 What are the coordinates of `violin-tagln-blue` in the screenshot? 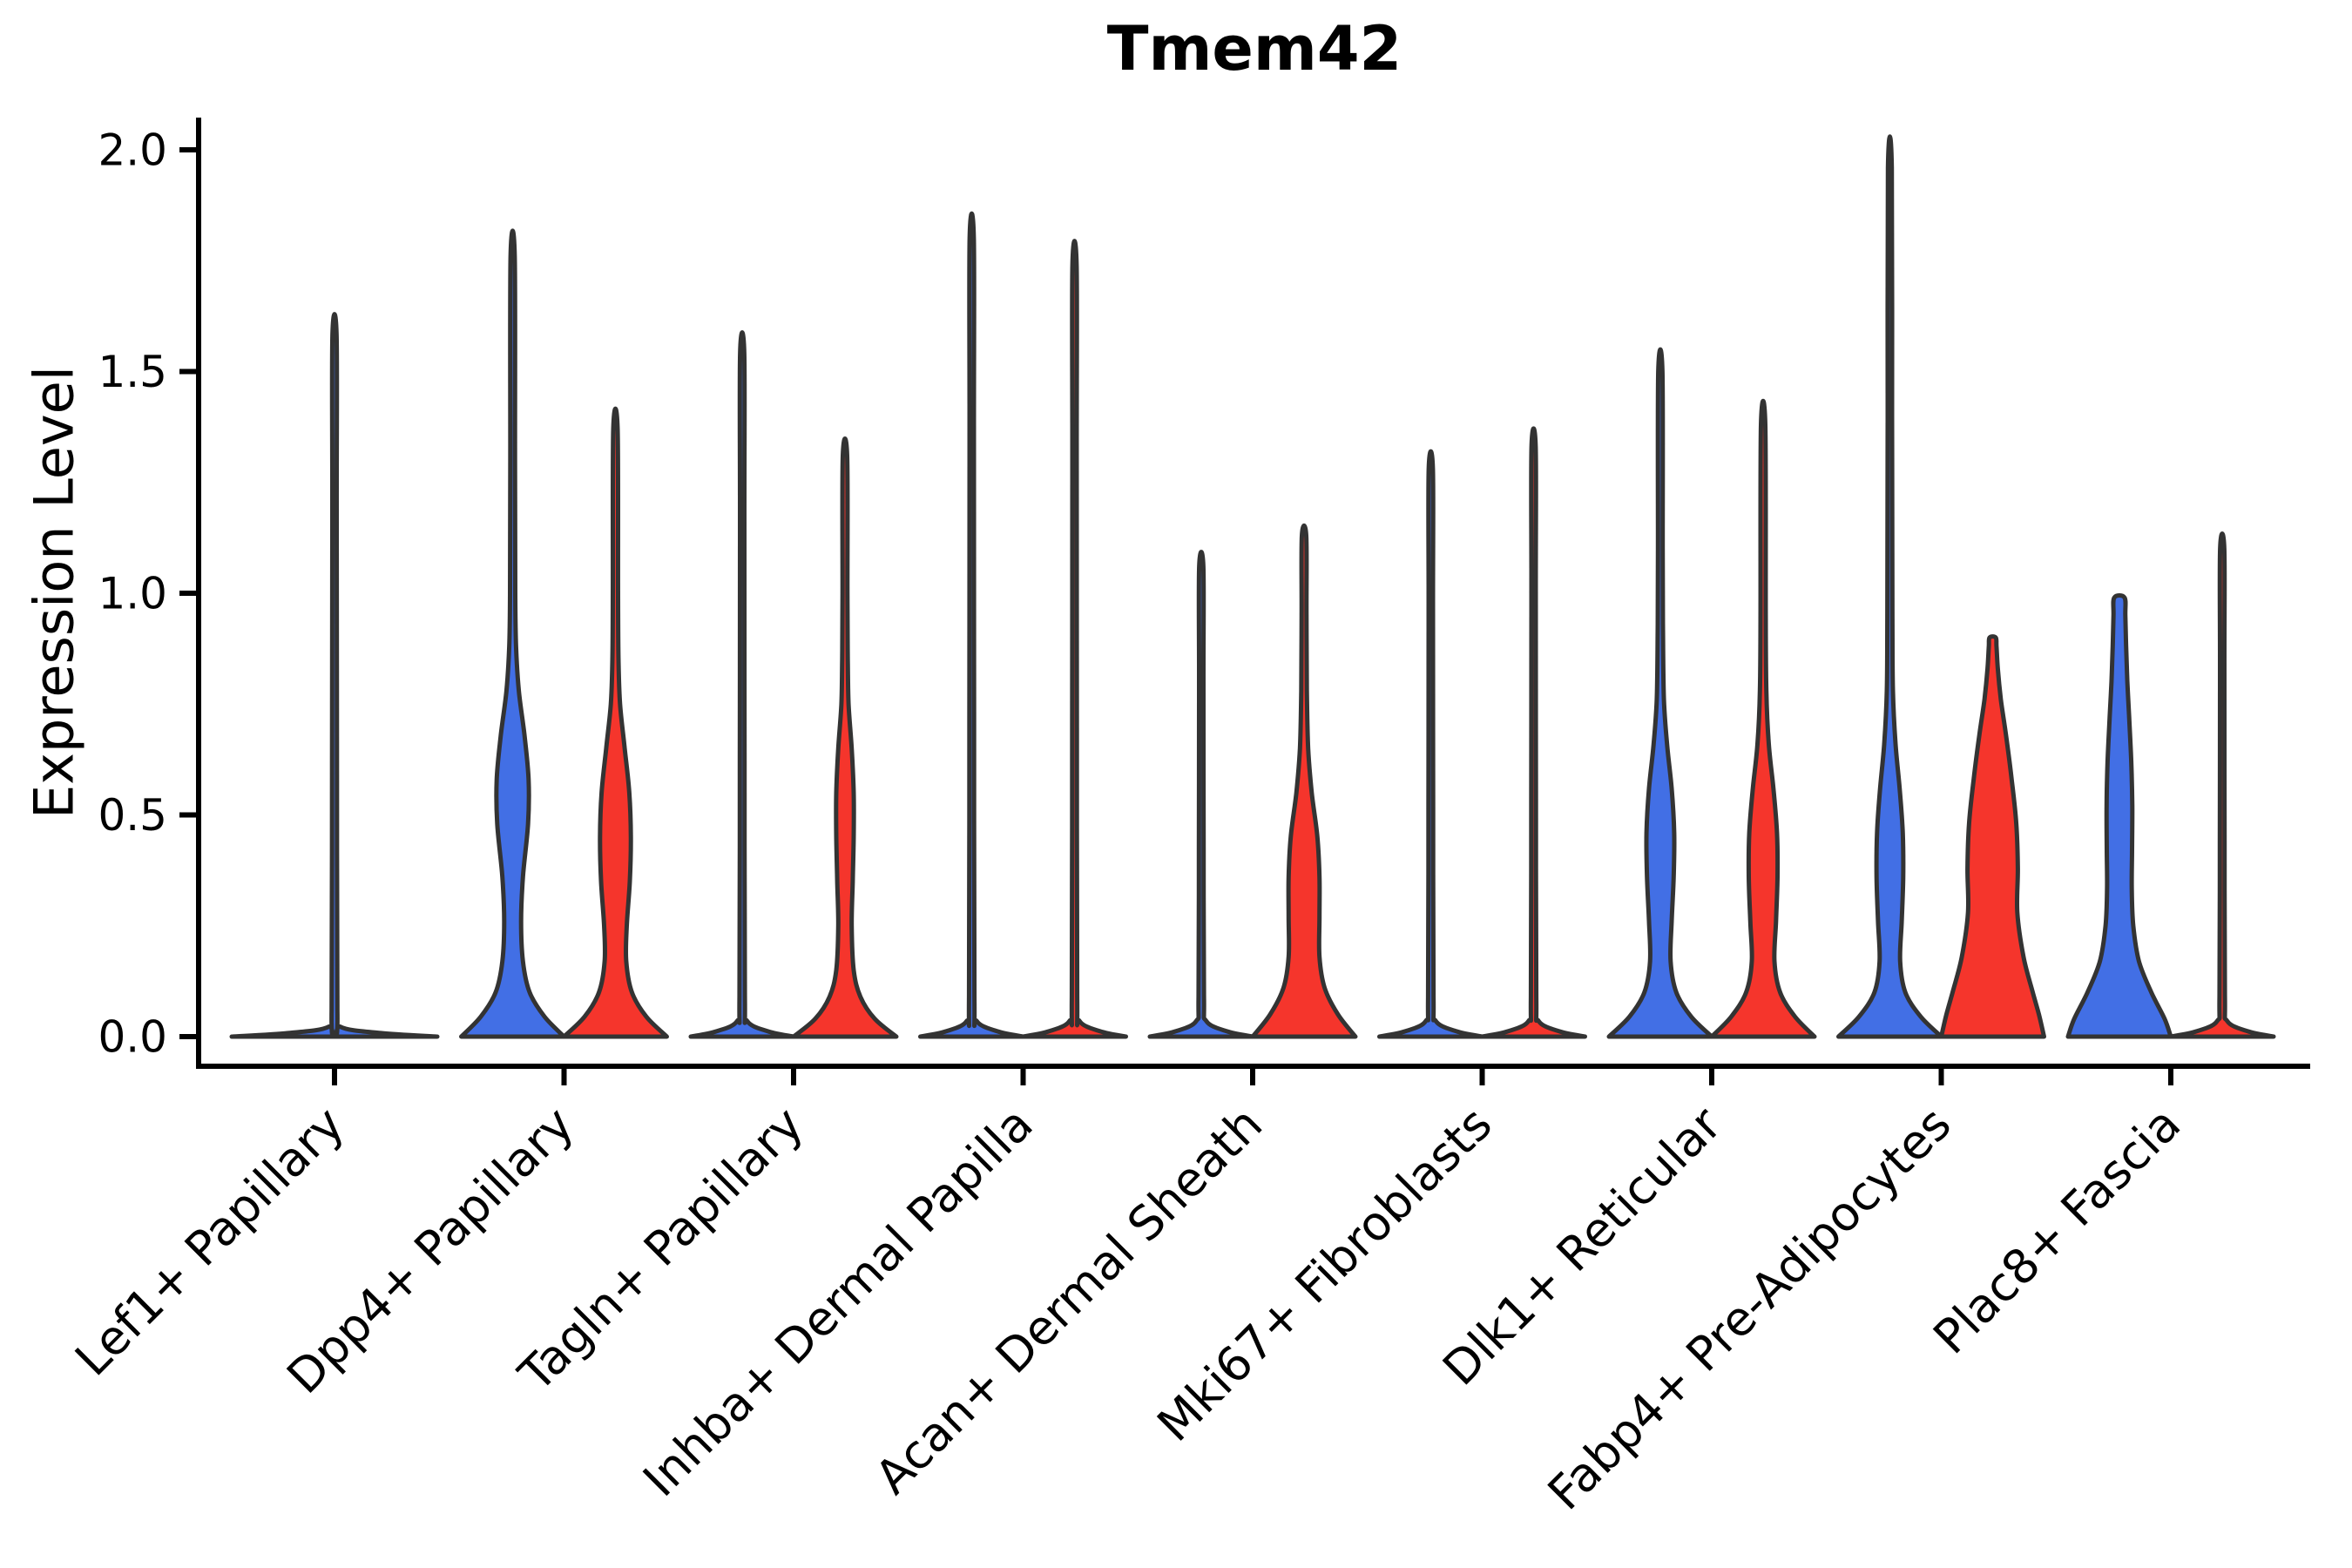 It's located at (742, 684).